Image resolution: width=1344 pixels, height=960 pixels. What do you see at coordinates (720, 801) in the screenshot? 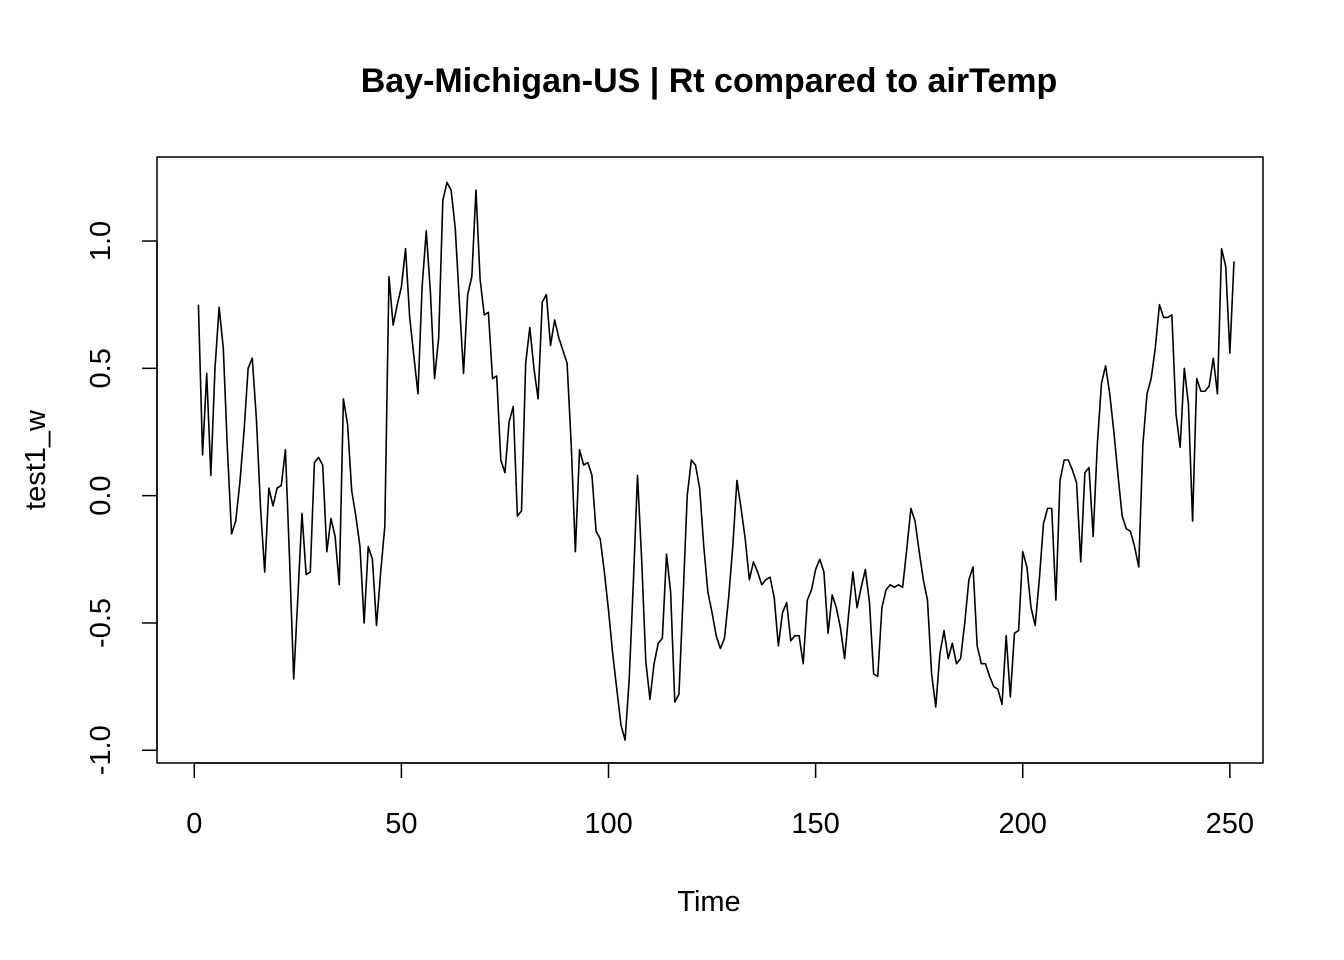
I see `x-axis: 0 50 100 150 200 250` at bounding box center [720, 801].